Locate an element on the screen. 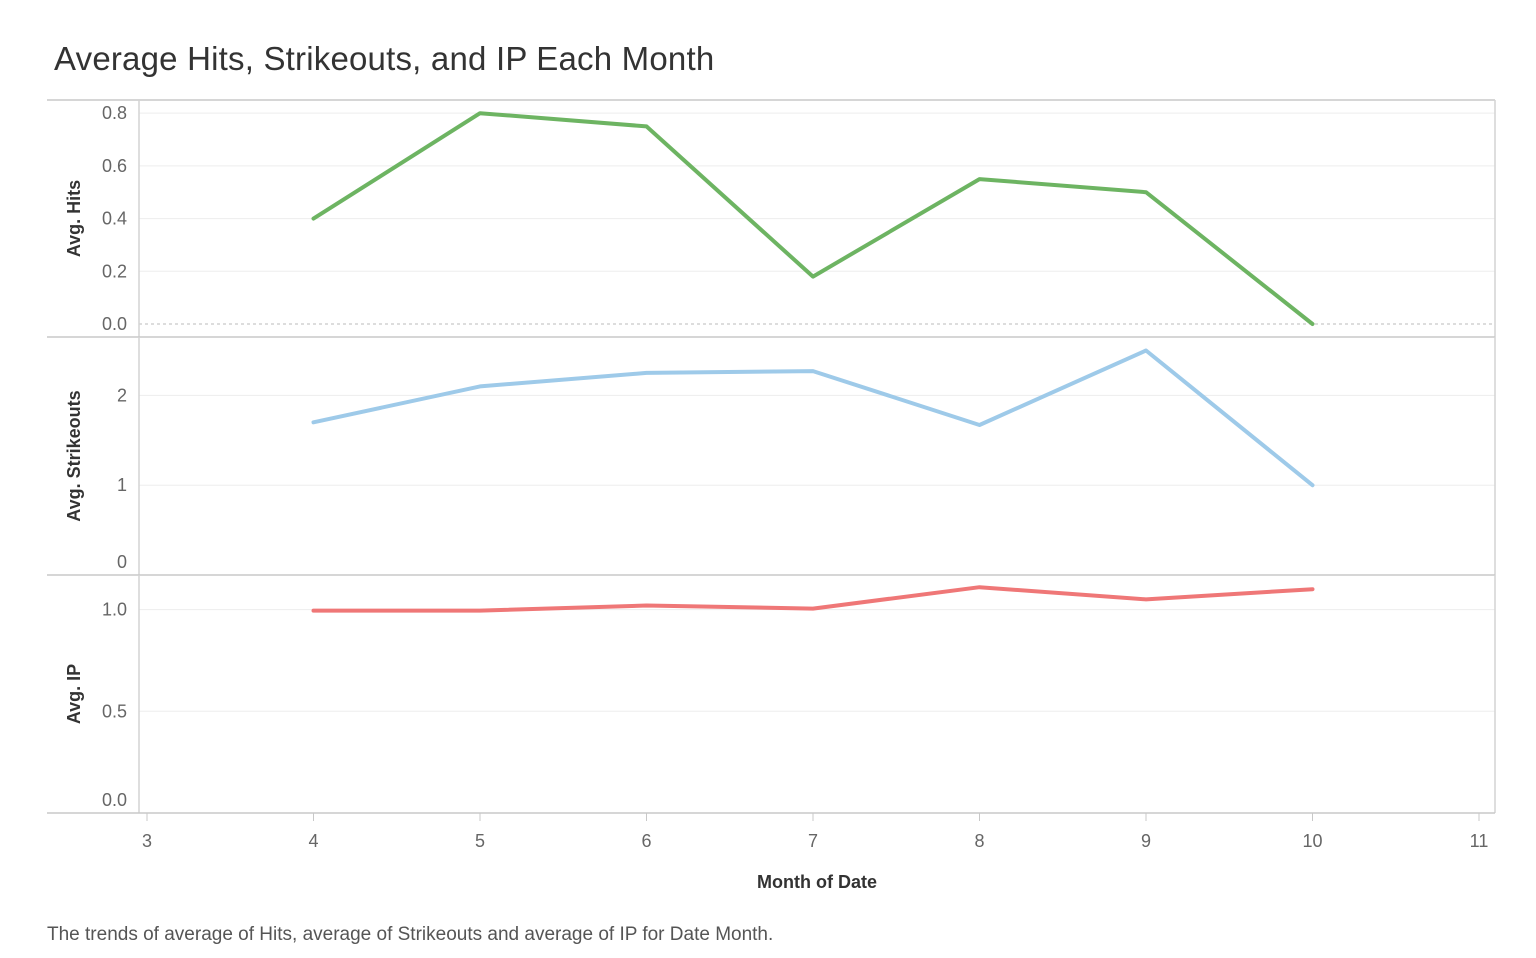 Image resolution: width=1536 pixels, height=958 pixels. y-tick-label: 0.2 is located at coordinates (114, 271).